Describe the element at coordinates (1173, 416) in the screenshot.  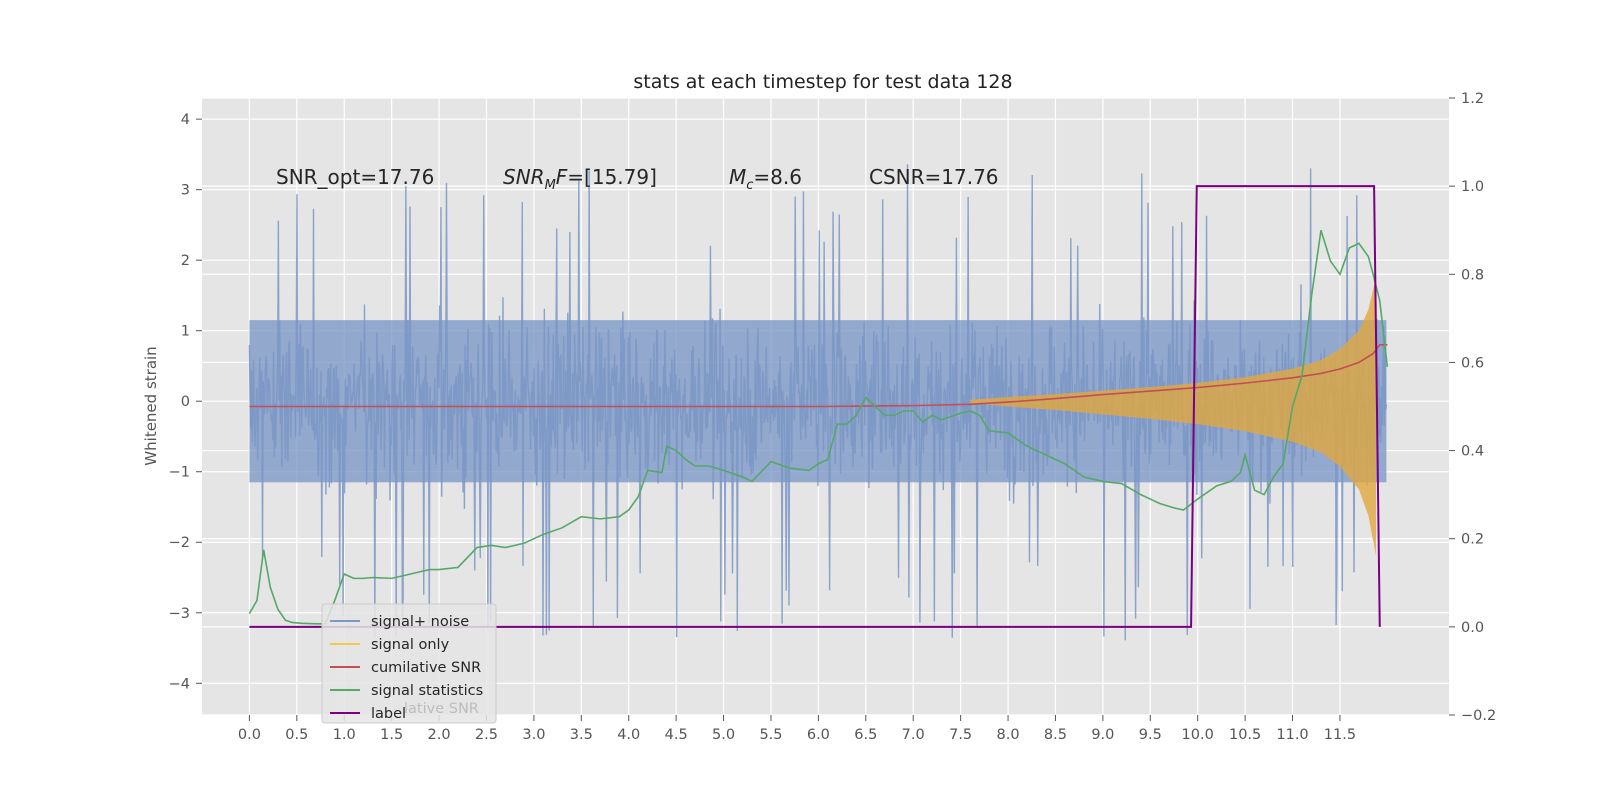
I see `signal-only-series` at that location.